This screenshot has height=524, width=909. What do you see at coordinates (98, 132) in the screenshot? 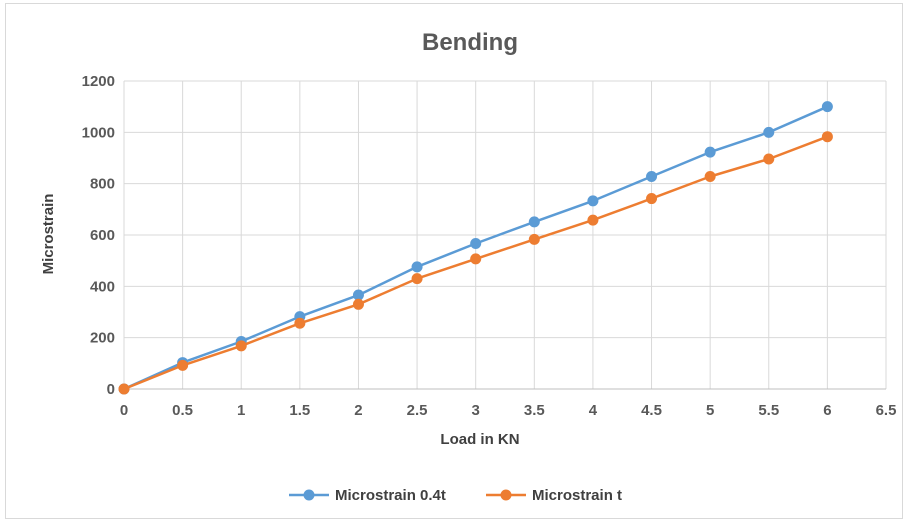
I see `y-tick-label: 1000` at bounding box center [98, 132].